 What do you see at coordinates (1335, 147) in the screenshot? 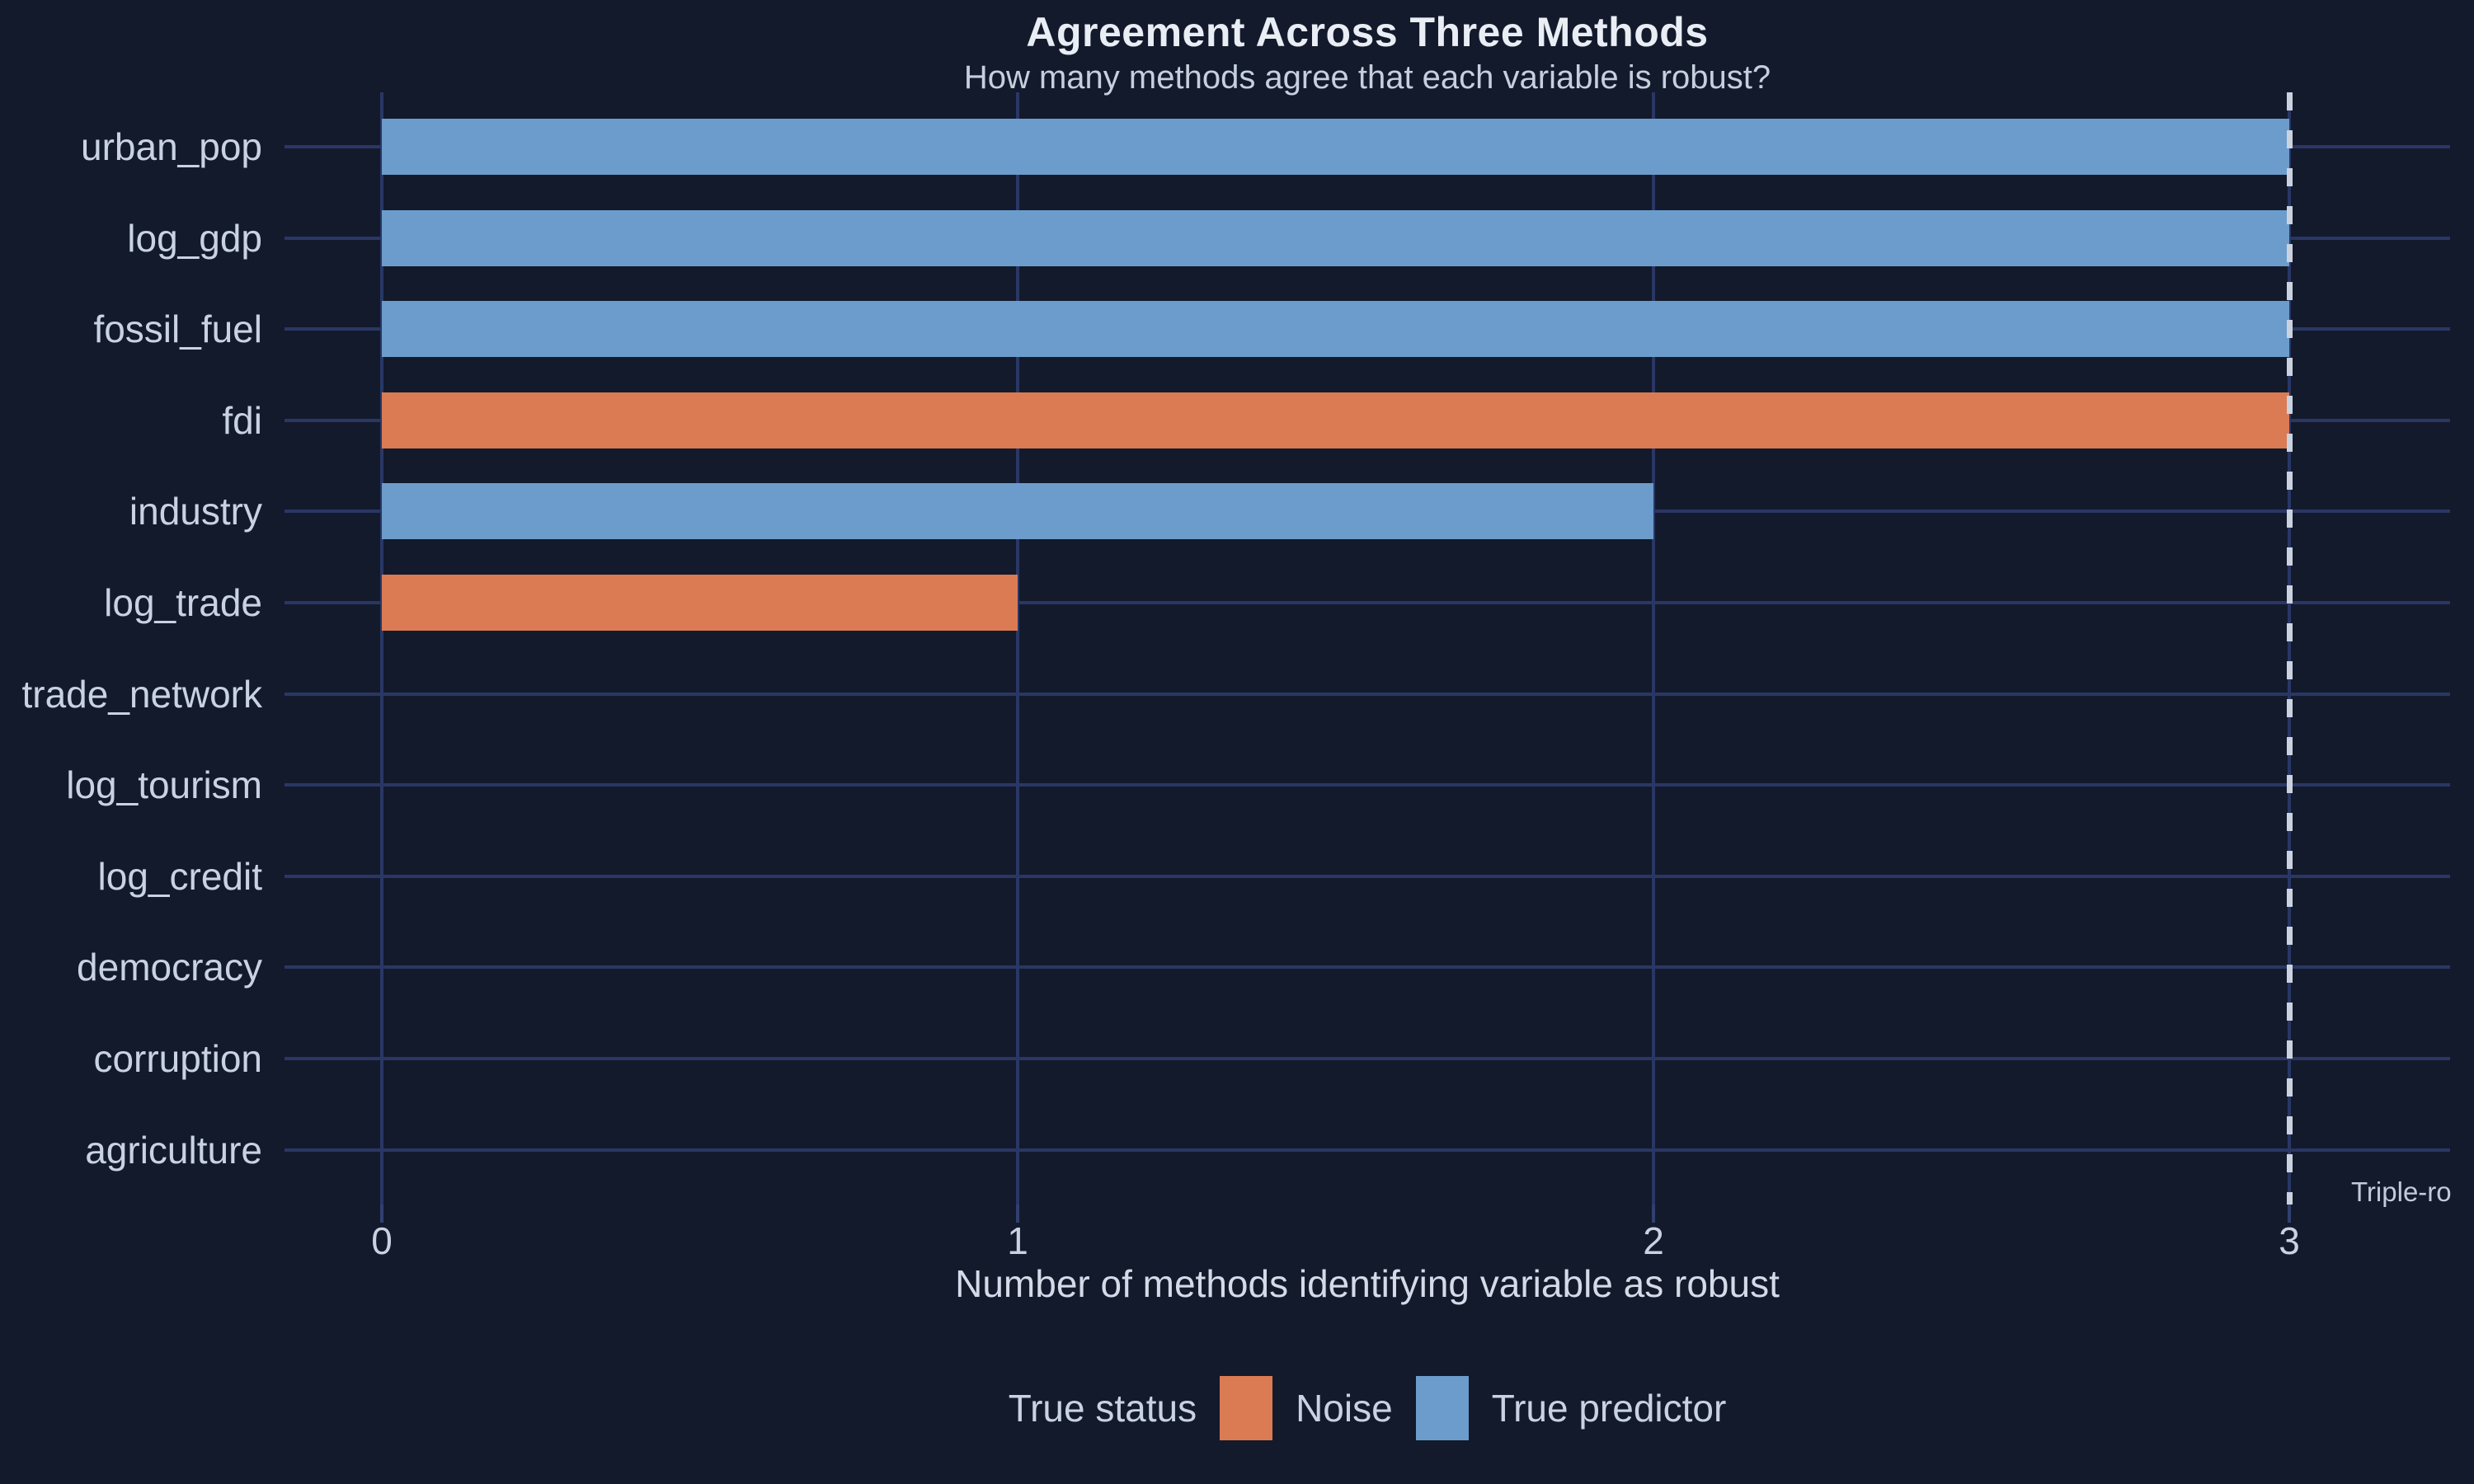
I see `bar-urban_pop` at bounding box center [1335, 147].